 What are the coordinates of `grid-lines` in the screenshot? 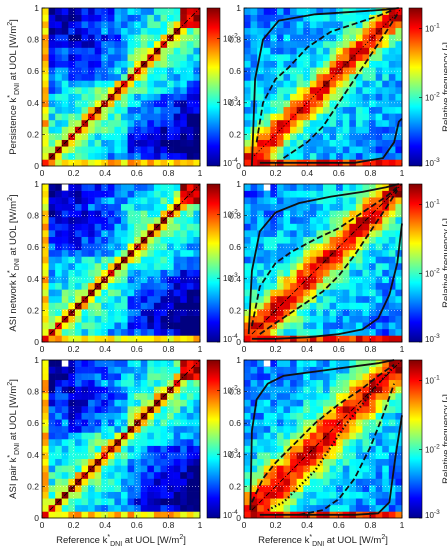 It's located at (121, 439).